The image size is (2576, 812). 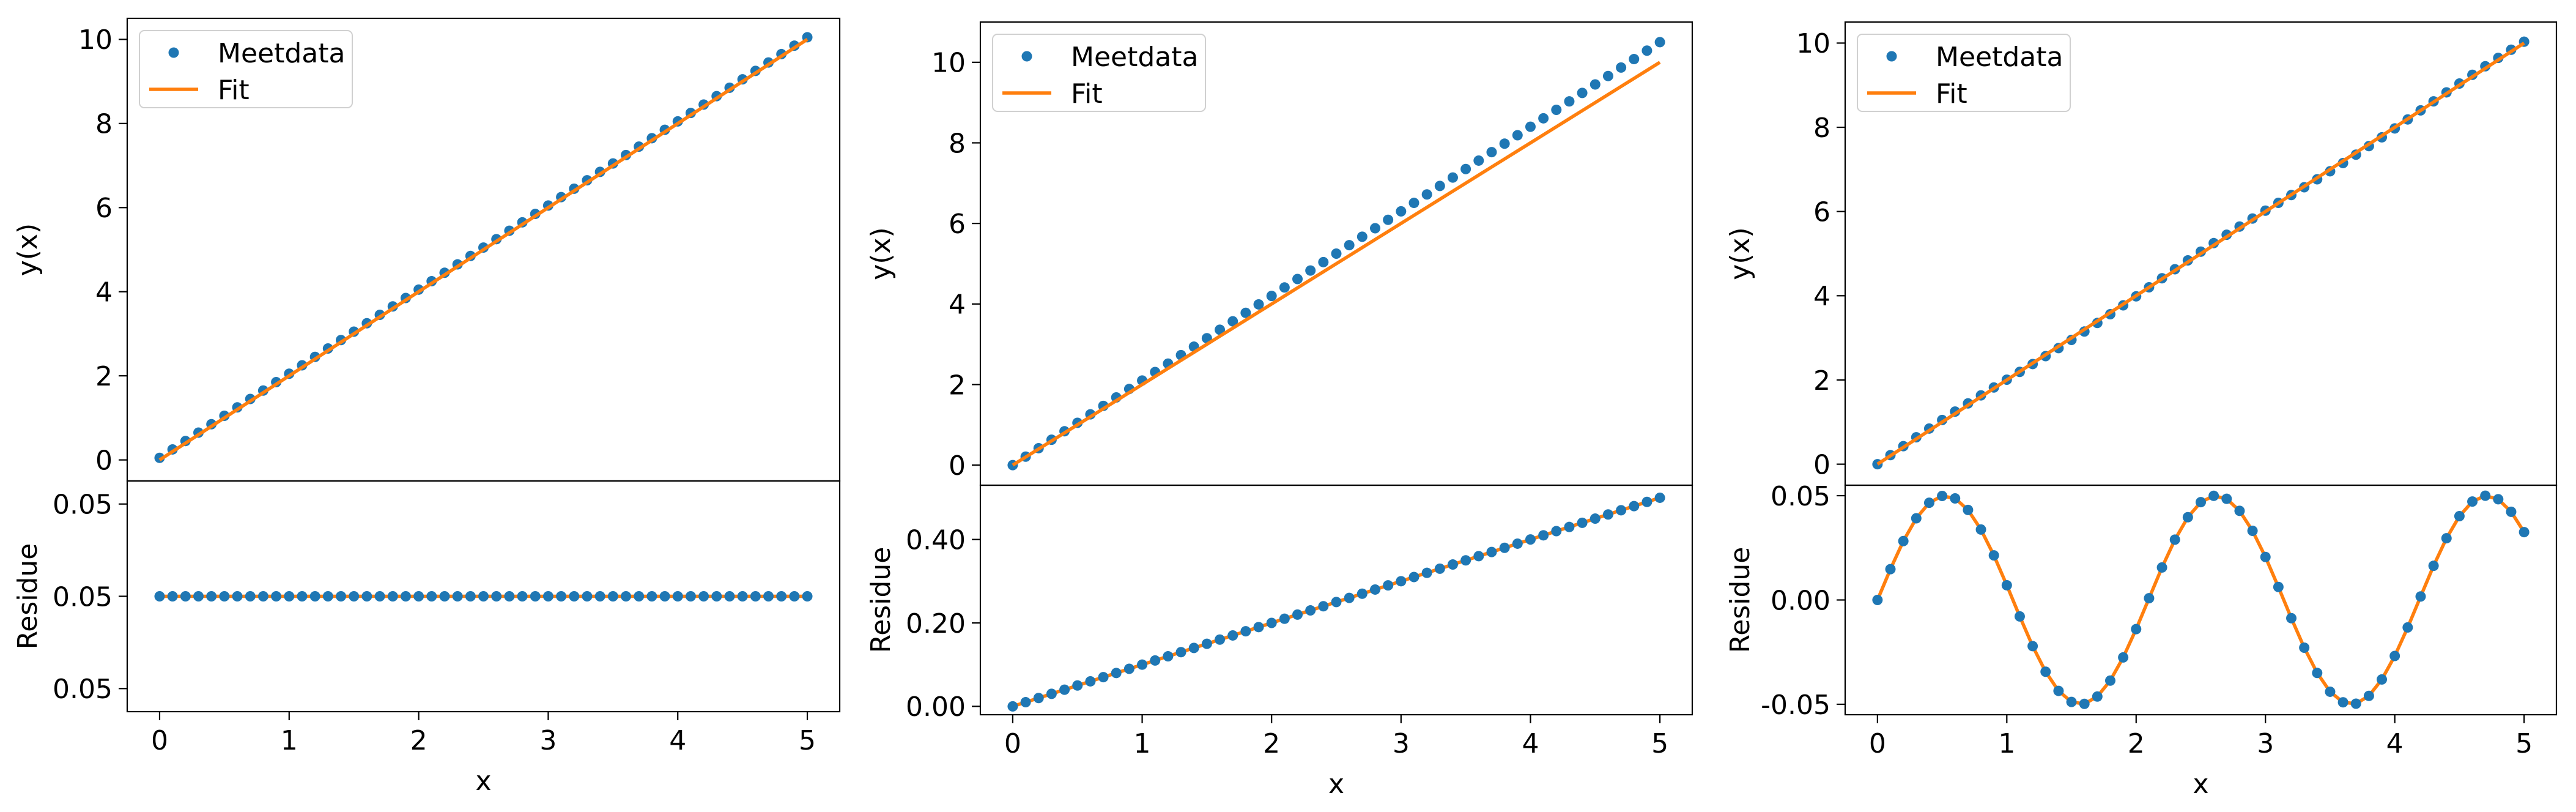 I want to click on y-tick-label: 0.05, so click(x=83, y=689).